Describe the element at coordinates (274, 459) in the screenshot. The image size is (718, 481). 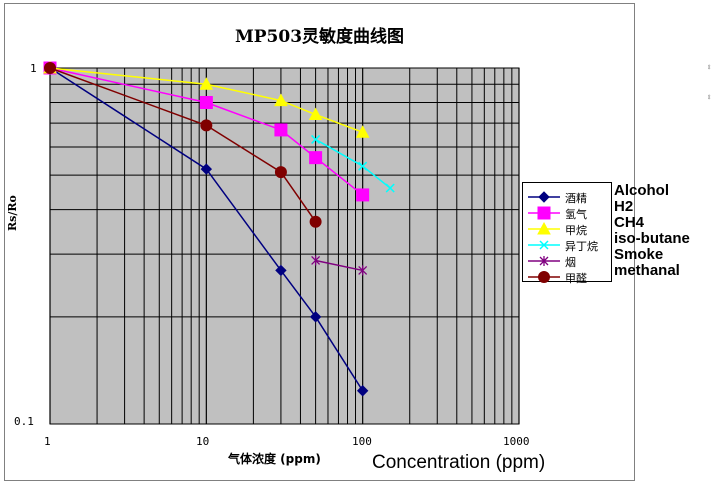
I see `x-axis-label: 气体浓度 (ppm)` at that location.